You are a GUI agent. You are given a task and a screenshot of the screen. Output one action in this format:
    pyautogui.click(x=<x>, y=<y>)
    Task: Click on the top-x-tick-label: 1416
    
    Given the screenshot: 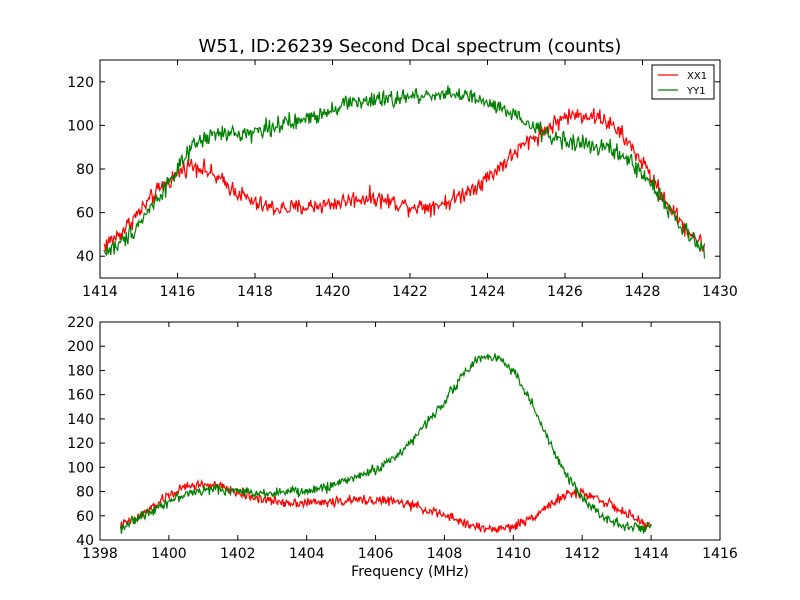 What is the action you would take?
    pyautogui.click(x=178, y=292)
    